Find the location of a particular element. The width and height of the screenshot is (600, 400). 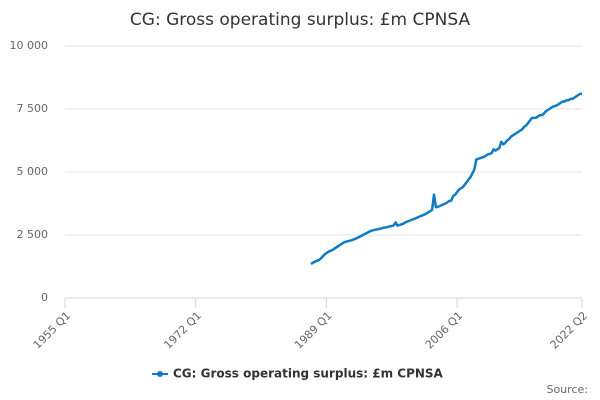

y-tick-label: 2 500 is located at coordinates (33, 234).